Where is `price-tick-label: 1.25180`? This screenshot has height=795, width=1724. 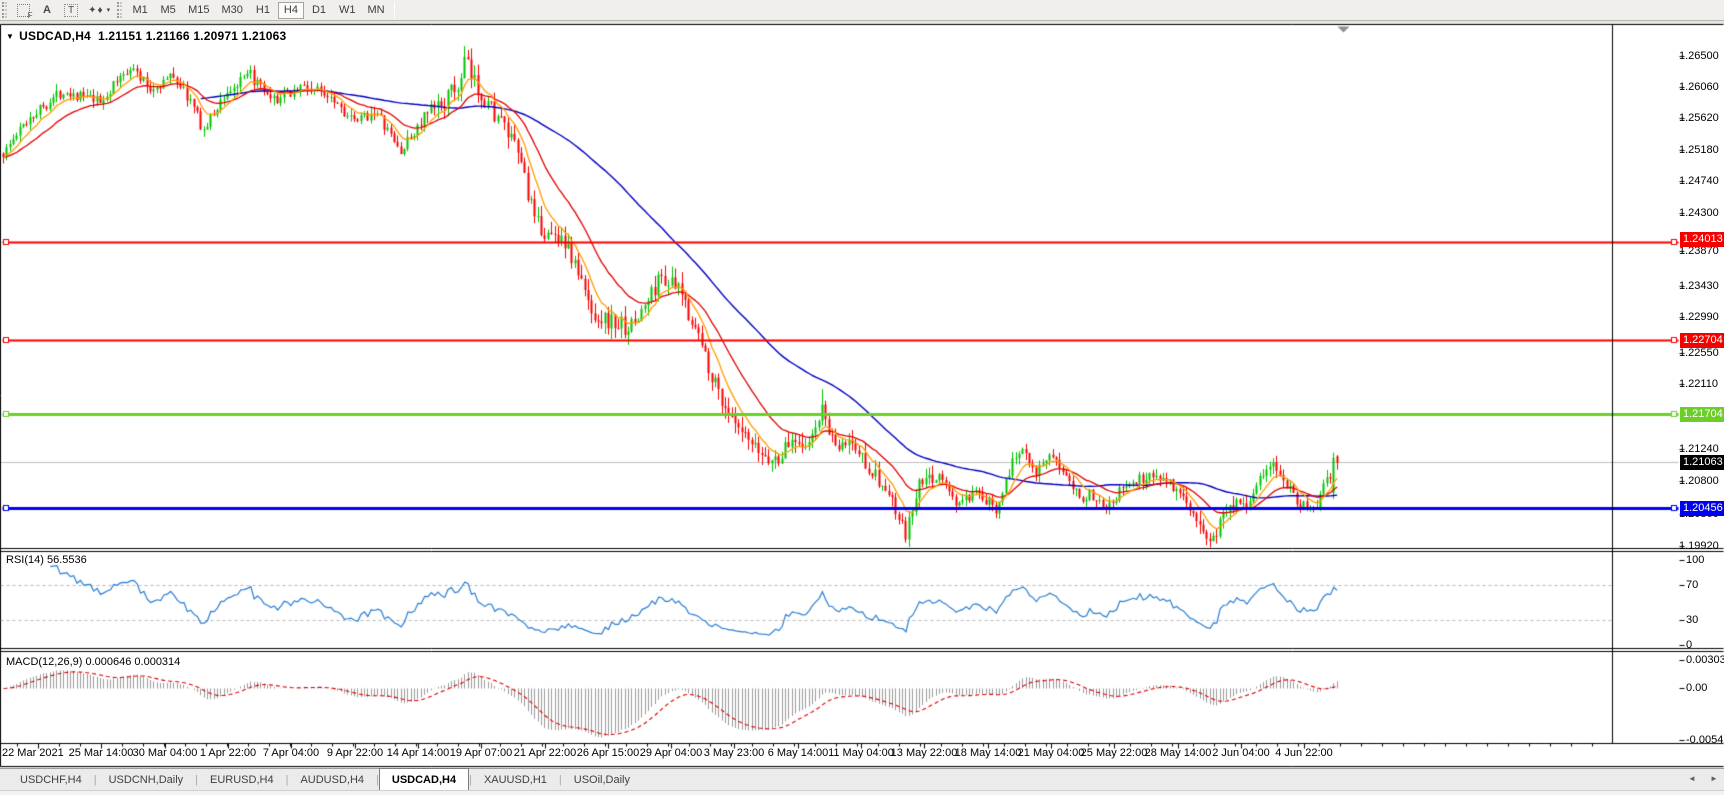 price-tick-label: 1.25180 is located at coordinates (1699, 150).